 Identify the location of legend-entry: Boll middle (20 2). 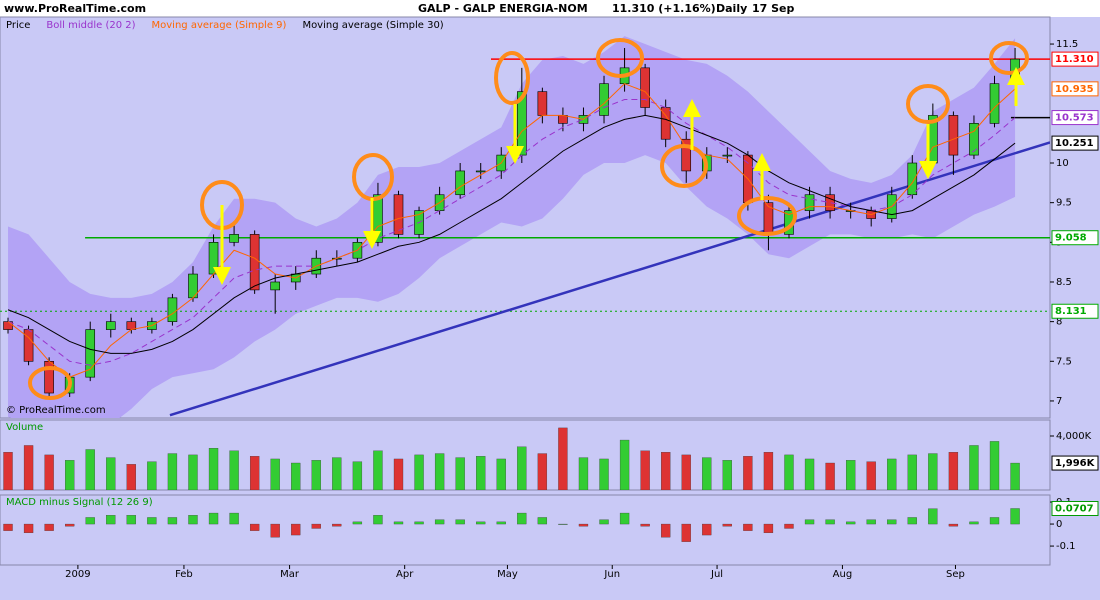
(90, 25).